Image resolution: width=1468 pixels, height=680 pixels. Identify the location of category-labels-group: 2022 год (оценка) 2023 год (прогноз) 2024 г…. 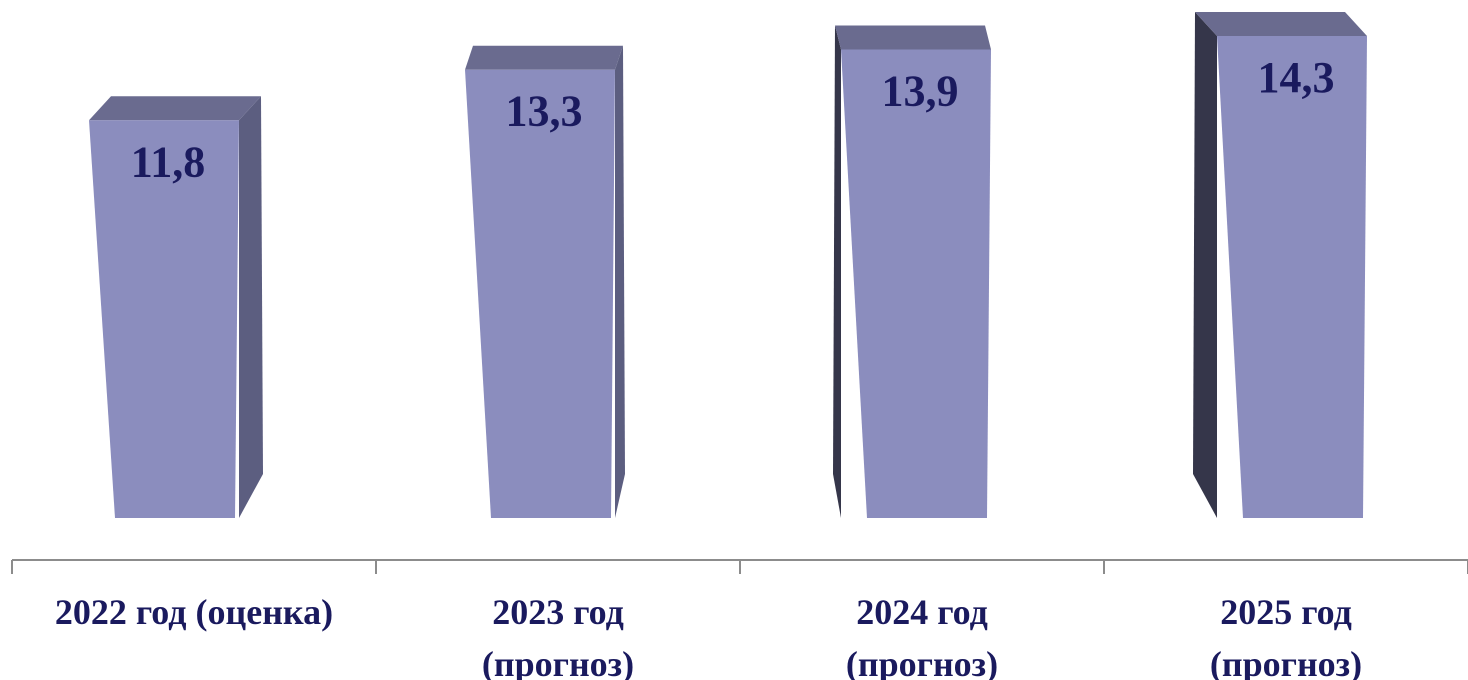
(708, 636).